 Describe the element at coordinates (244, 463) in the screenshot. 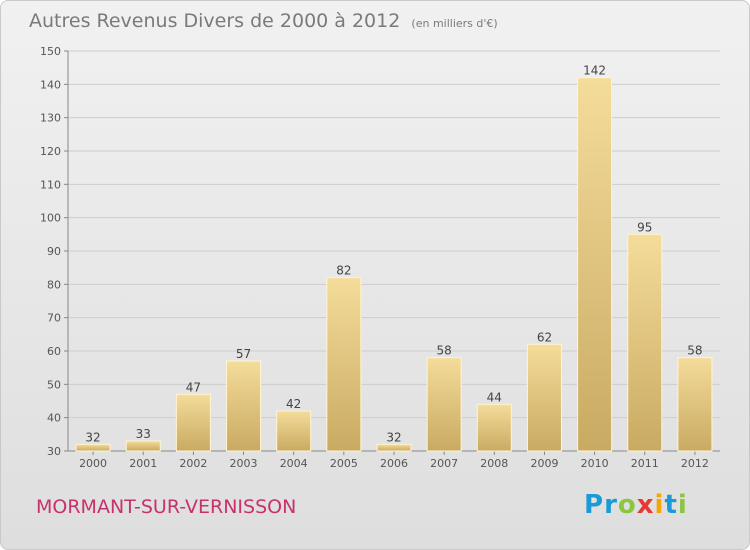

I see `x-tick-label: 2003` at that location.